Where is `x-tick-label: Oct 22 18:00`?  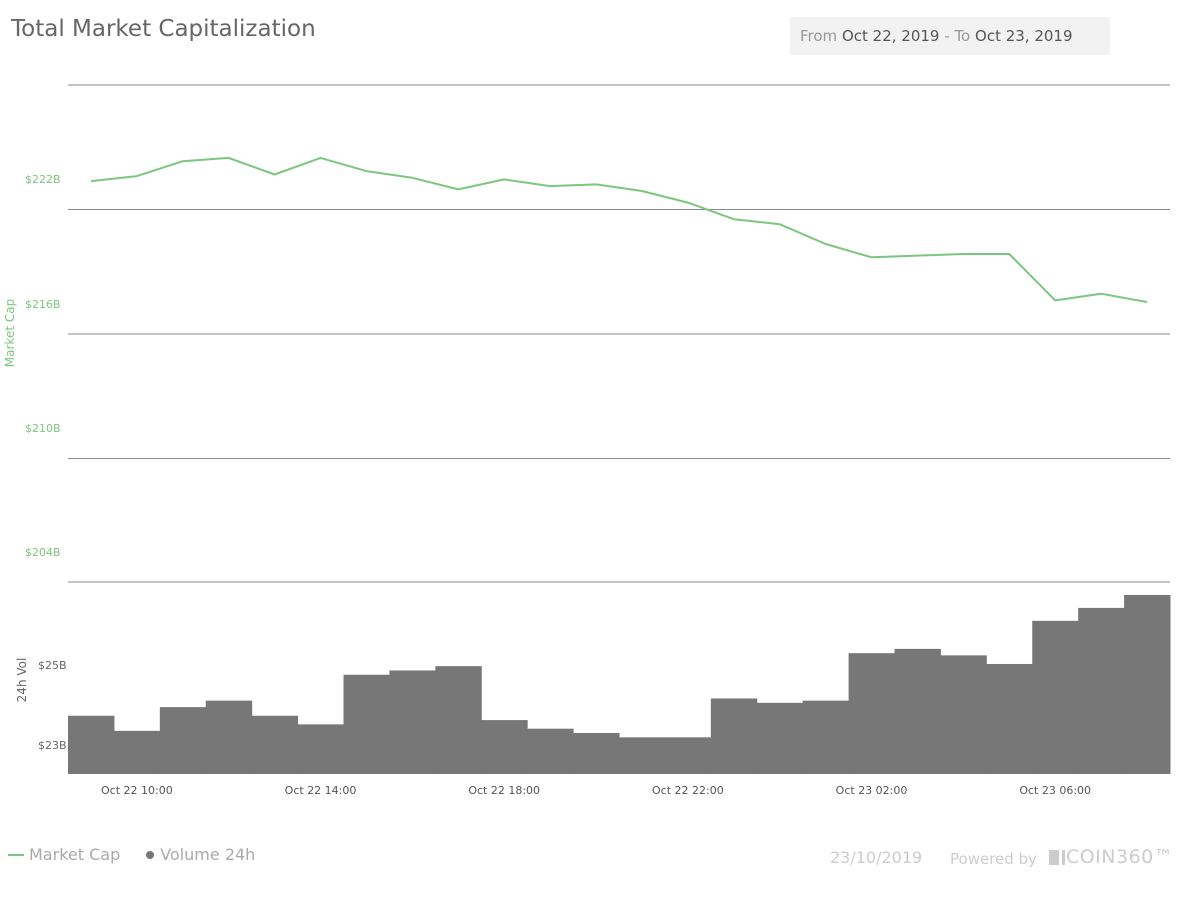 x-tick-label: Oct 22 18:00 is located at coordinates (504, 790).